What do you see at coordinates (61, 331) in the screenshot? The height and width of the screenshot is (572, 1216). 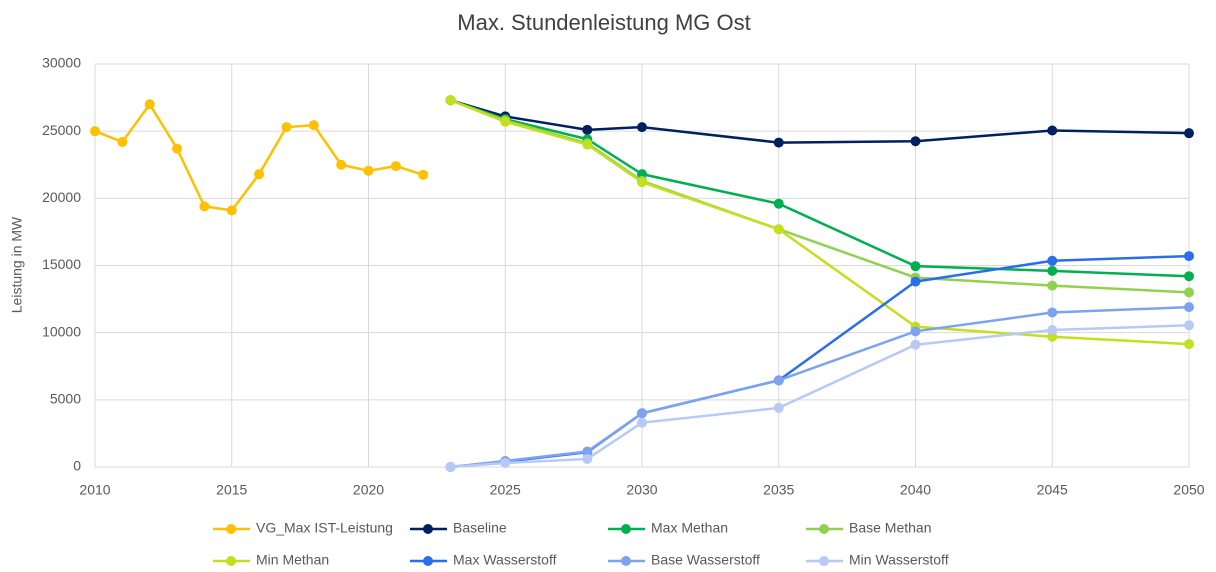 I see `y-tick-label: 10000` at bounding box center [61, 331].